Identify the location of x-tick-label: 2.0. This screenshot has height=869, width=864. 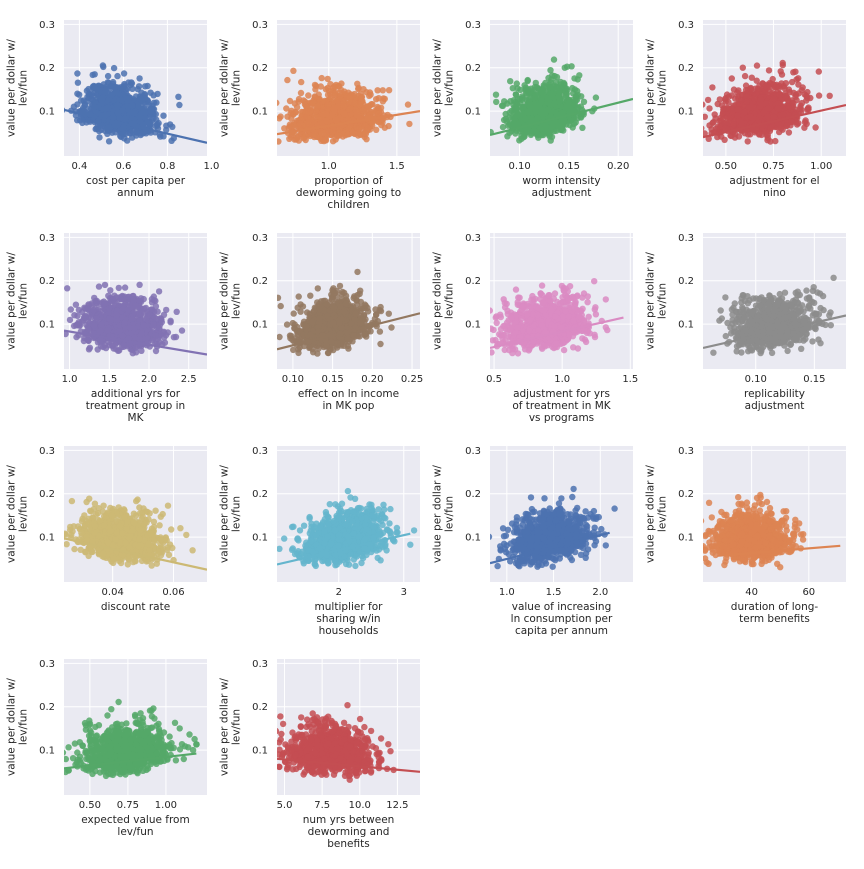
(149, 379).